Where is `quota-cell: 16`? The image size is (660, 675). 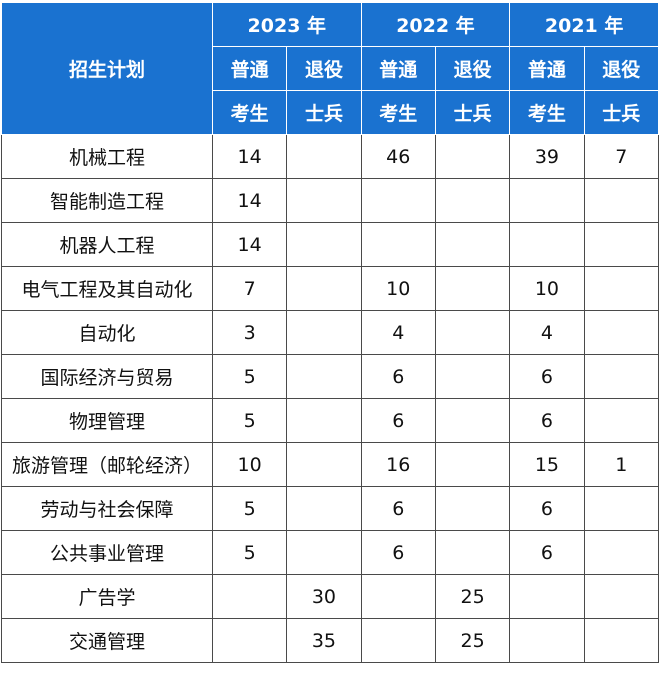
quota-cell: 16 is located at coordinates (398, 464).